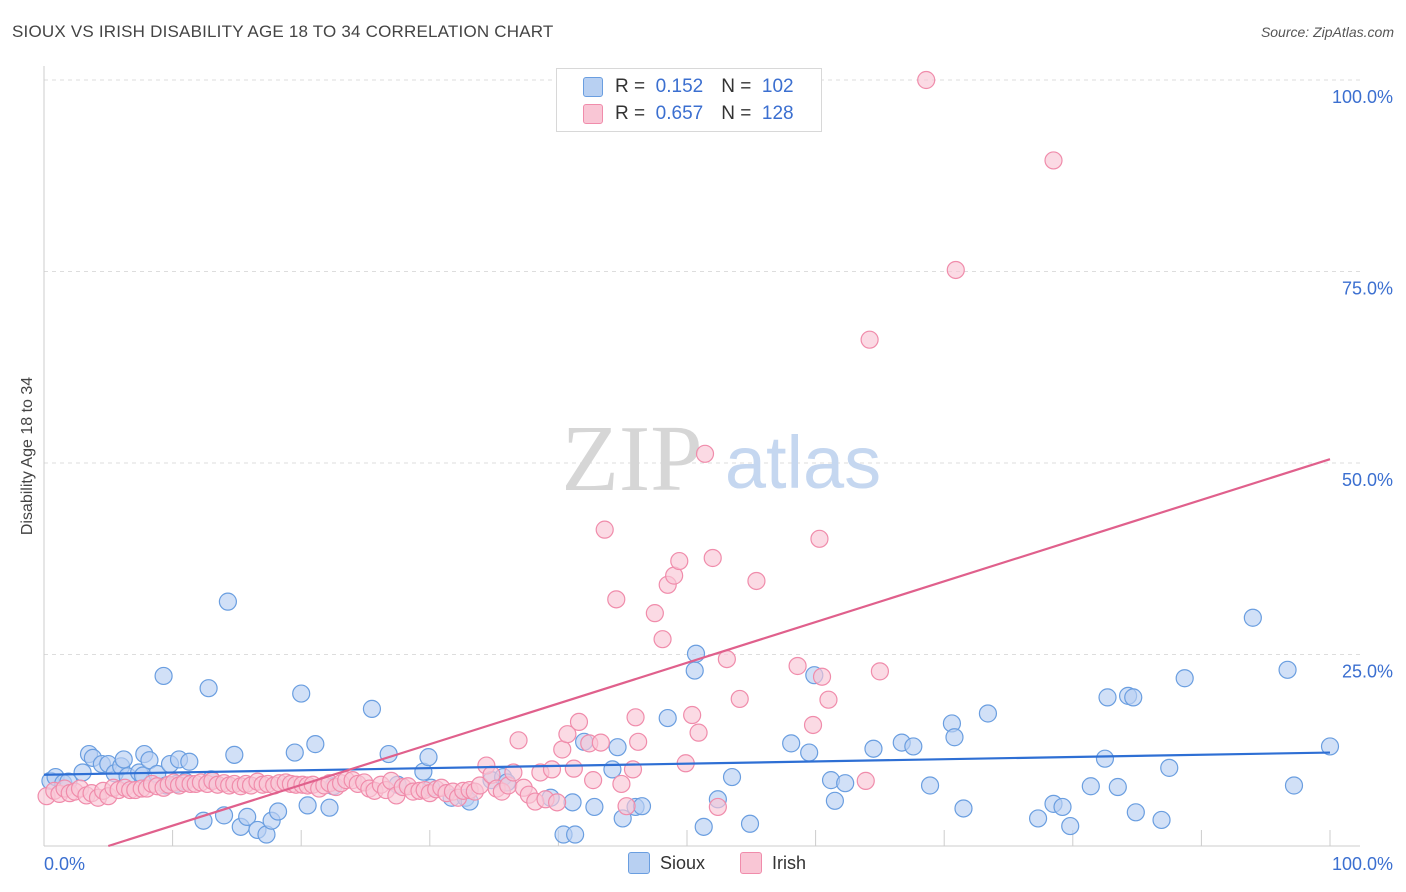 The image size is (1406, 892). I want to click on legend-r-value-irish: 0.657, so click(679, 113).